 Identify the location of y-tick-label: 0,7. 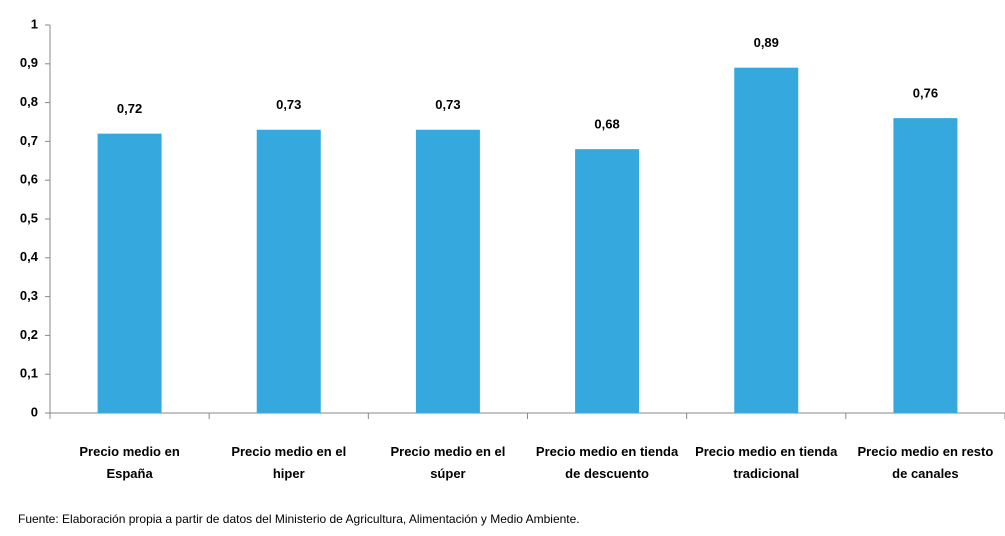
(29, 140).